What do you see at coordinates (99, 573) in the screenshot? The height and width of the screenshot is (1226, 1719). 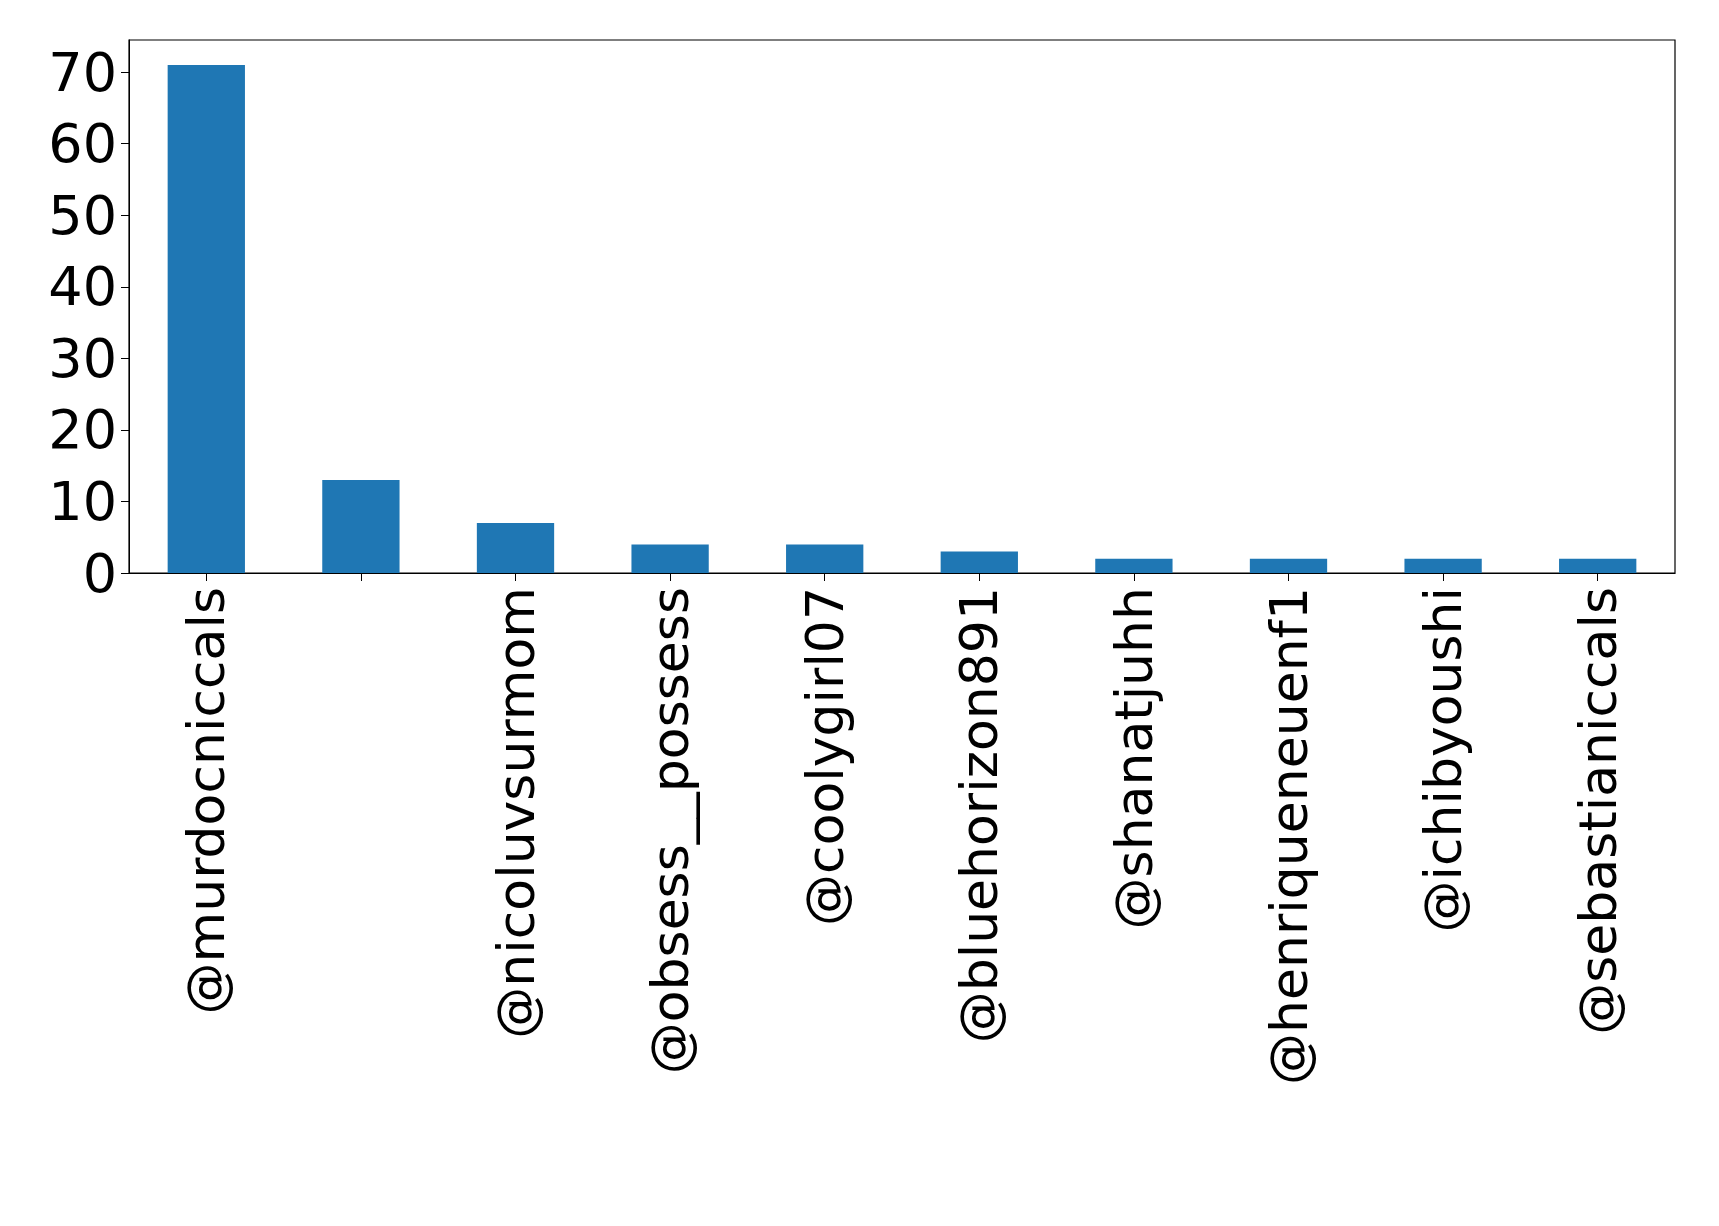 I see `y-tick-label: 0` at bounding box center [99, 573].